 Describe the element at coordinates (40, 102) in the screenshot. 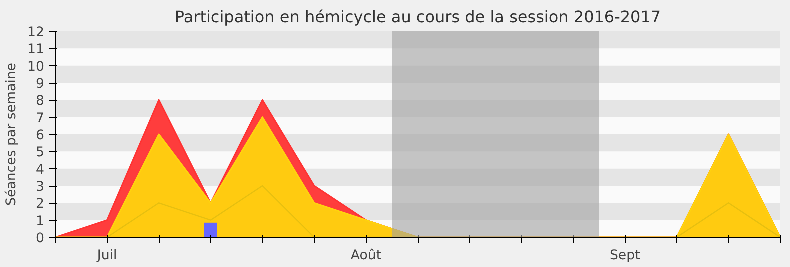

I see `y-tick-label: 8` at that location.